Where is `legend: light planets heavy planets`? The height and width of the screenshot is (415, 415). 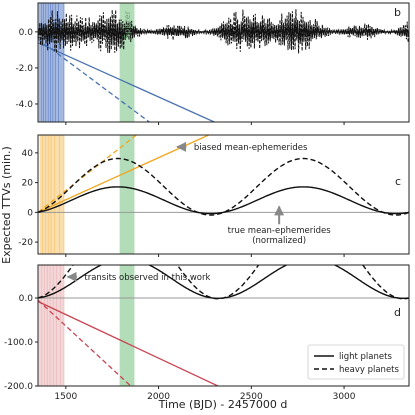 legend: light planets heavy planets is located at coordinates (356, 362).